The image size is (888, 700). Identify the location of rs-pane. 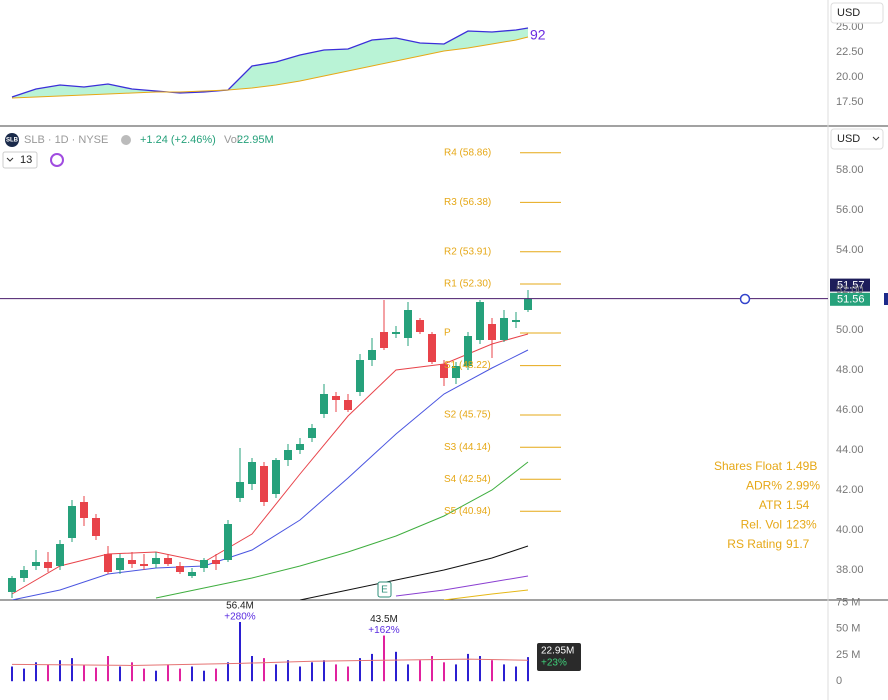
(270, 63).